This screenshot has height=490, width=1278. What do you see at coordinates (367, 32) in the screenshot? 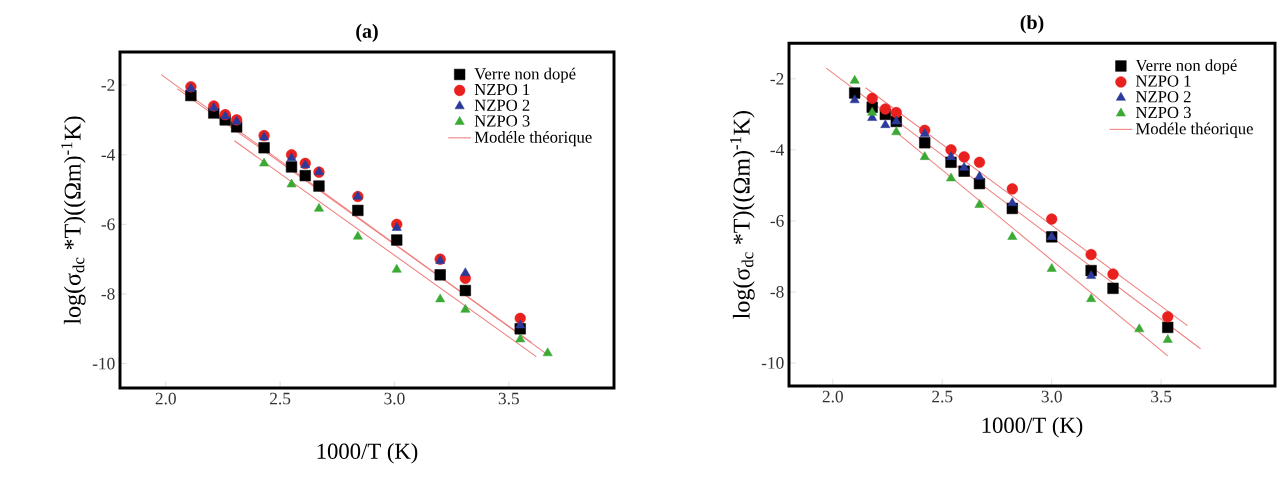
I see `chart-title: (a)` at bounding box center [367, 32].